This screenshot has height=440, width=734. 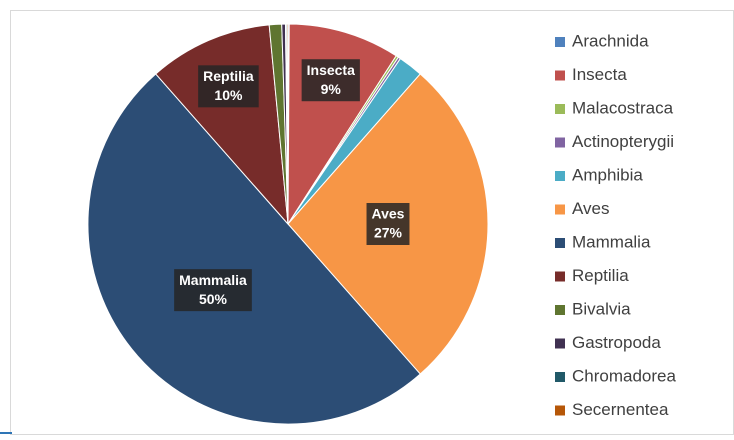 What do you see at coordinates (623, 141) in the screenshot?
I see `legend-label: Actinopterygii` at bounding box center [623, 141].